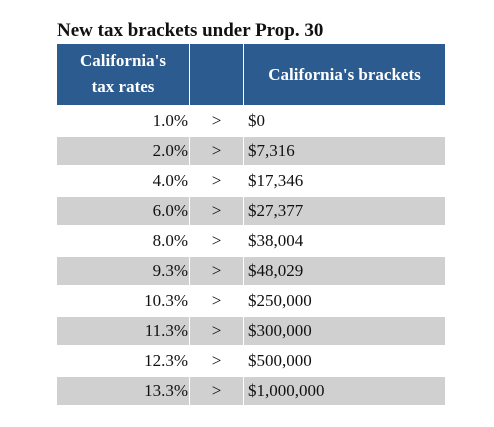 The width and height of the screenshot is (494, 427). What do you see at coordinates (344, 391) in the screenshot?
I see `bracket-cell: $1,000,000` at bounding box center [344, 391].